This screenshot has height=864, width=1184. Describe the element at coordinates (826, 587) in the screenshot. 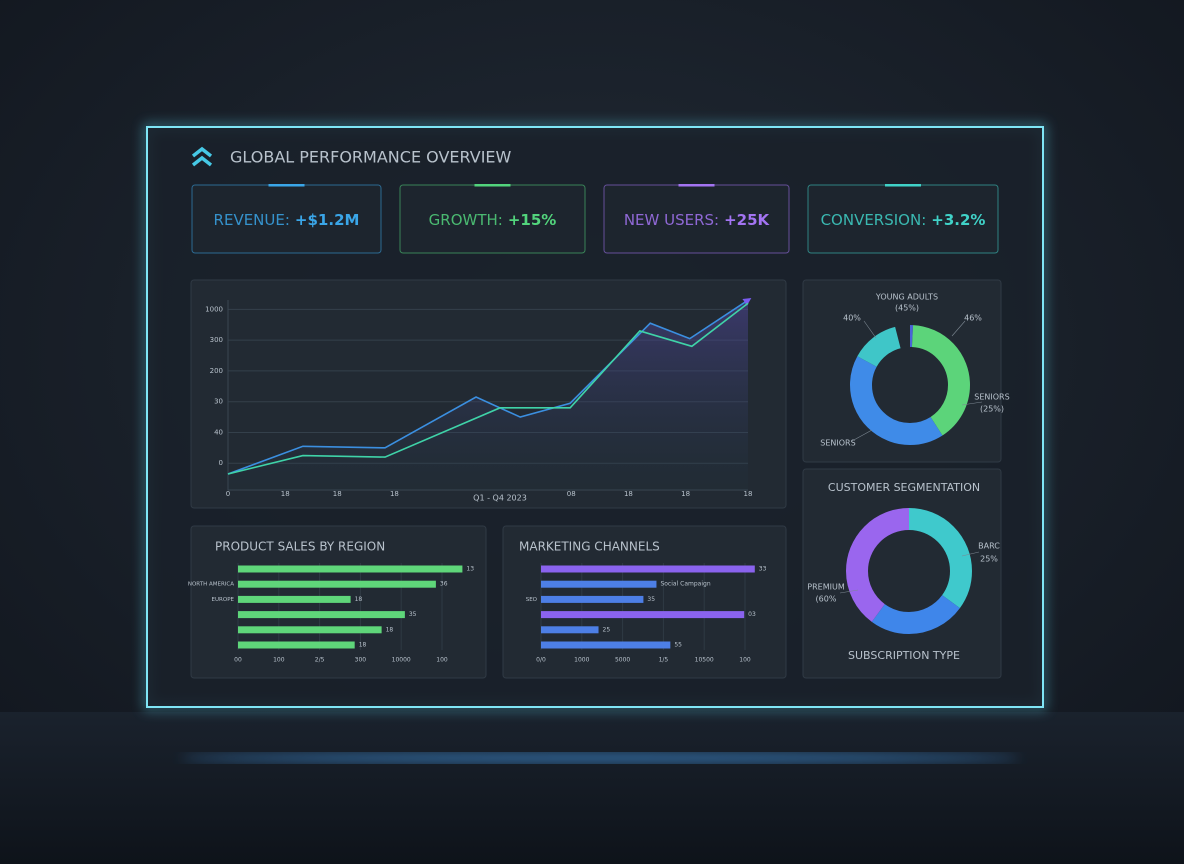

I see `donut-annotation: PREMIUM` at that location.